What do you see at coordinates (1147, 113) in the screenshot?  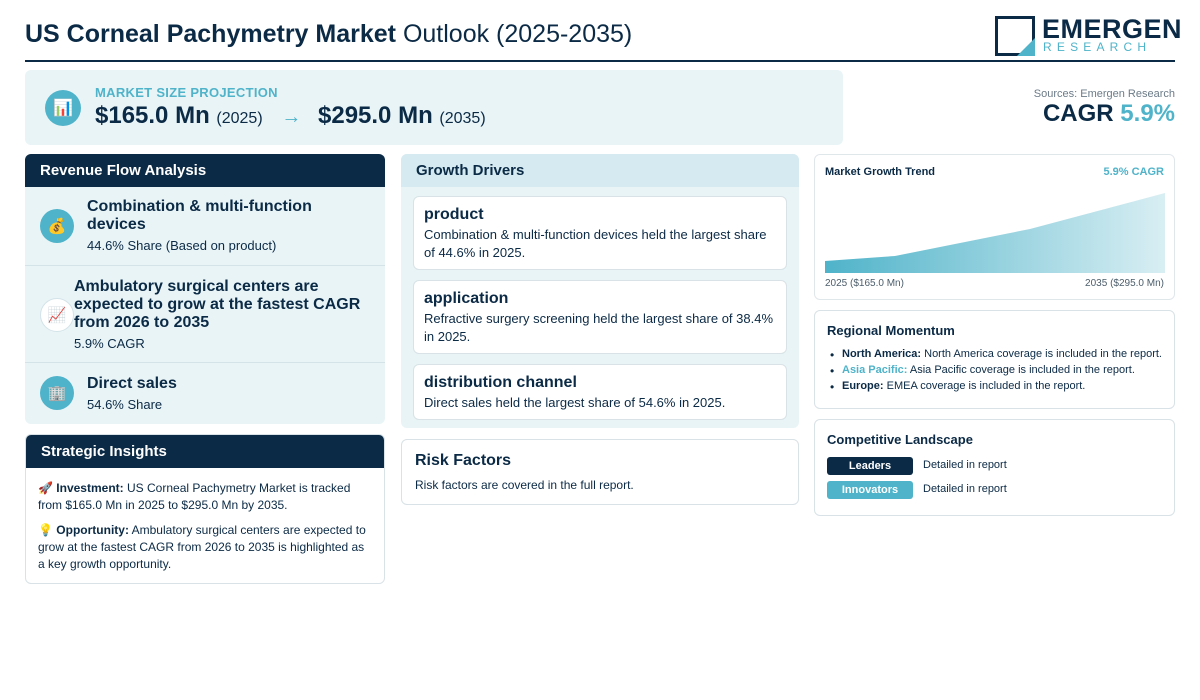 I see `cagr-value: 5.9%` at bounding box center [1147, 113].